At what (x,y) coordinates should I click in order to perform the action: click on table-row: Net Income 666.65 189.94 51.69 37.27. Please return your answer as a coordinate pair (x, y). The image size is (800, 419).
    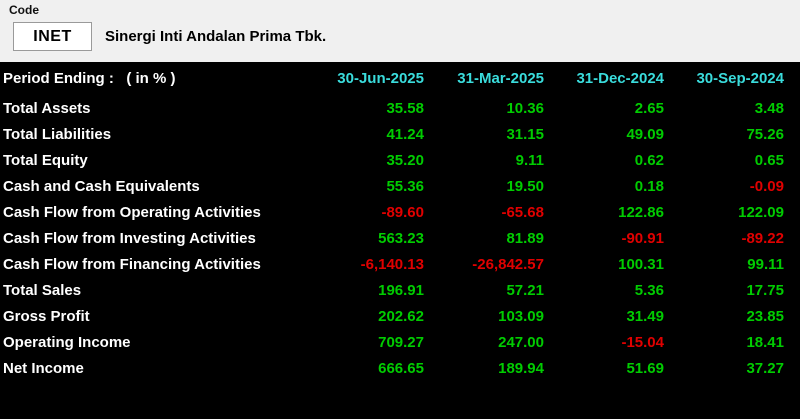
    Looking at the image, I should click on (400, 369).